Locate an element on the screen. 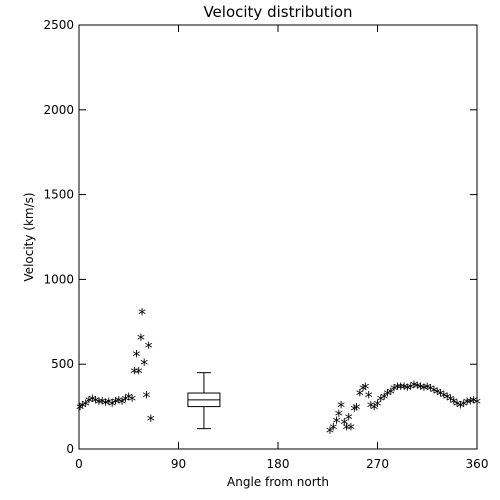 This screenshot has width=500, height=500. y-tick-label: 2000 is located at coordinates (58, 110).